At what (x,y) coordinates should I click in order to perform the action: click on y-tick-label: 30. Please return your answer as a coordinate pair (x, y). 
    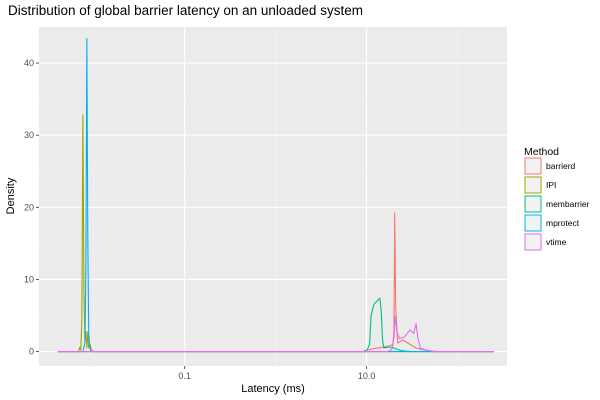
    Looking at the image, I should click on (29, 135).